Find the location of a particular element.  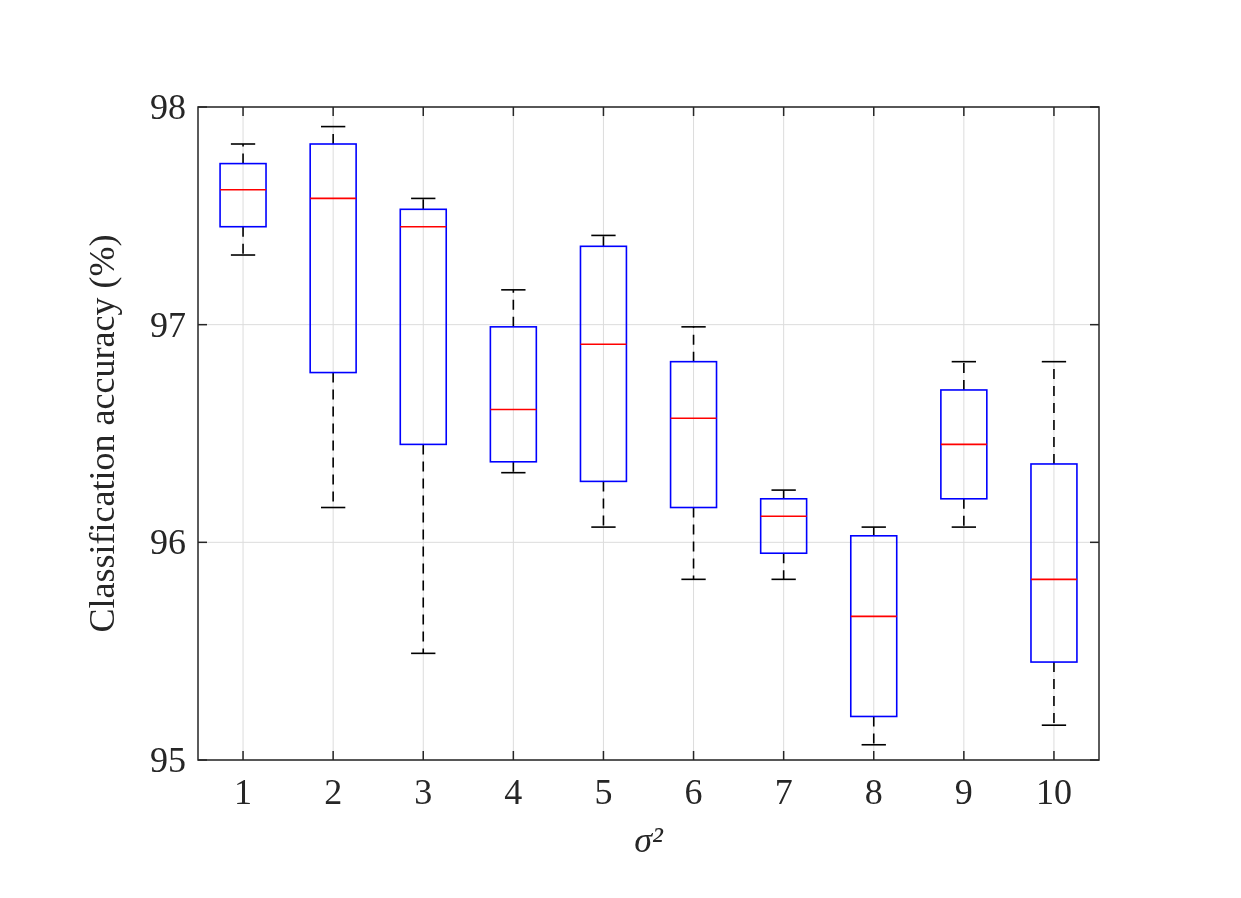

y-tick-label: 95 is located at coordinates (168, 760).